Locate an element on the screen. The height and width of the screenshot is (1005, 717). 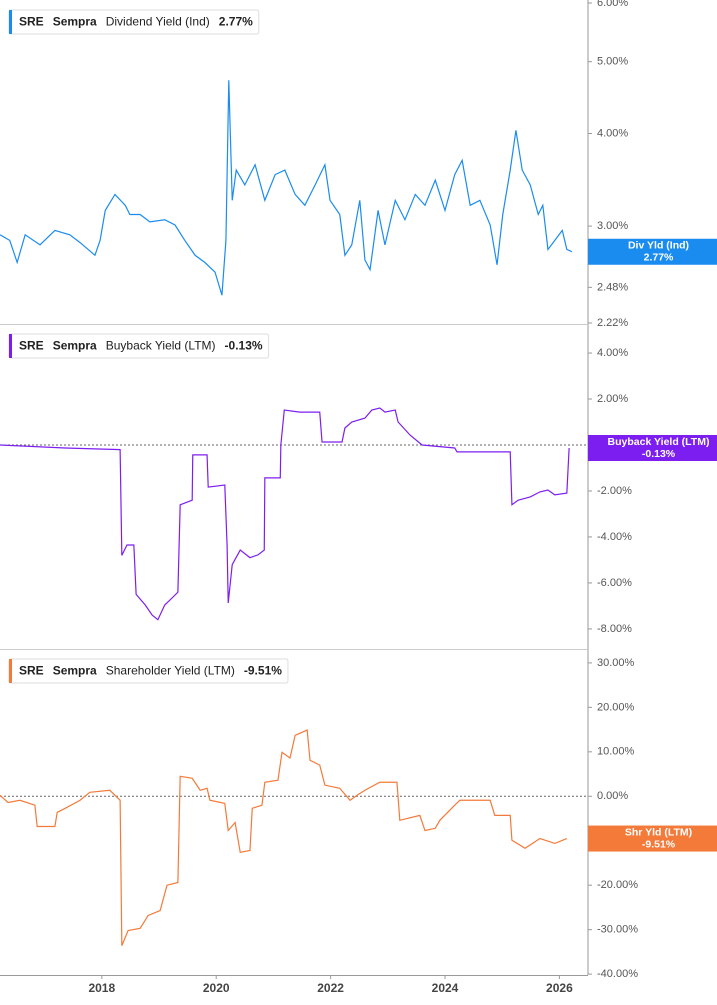
y-tick-label: 2.00% is located at coordinates (612, 399).